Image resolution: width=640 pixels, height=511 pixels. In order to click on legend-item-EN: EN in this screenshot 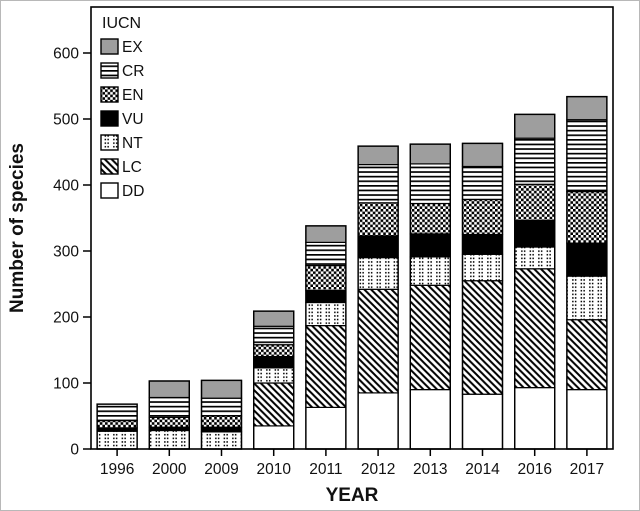, I will do `click(122, 95)`.